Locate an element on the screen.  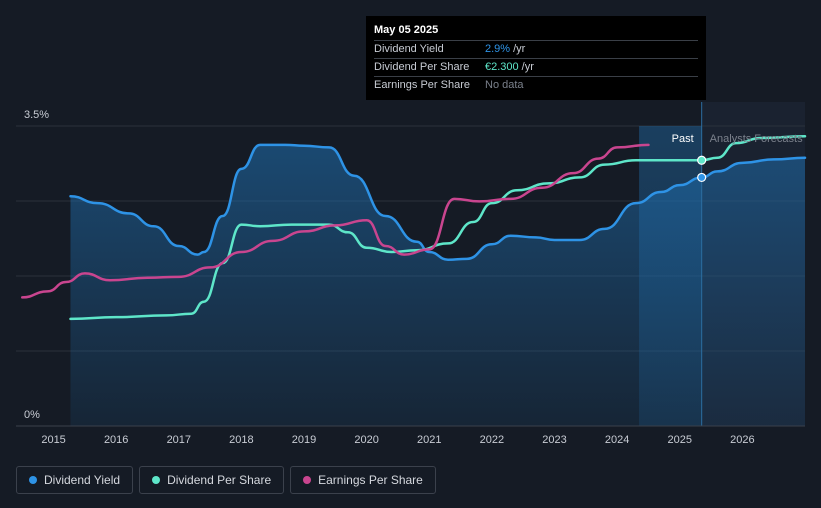
x-tick-label: 2025 is located at coordinates (680, 440).